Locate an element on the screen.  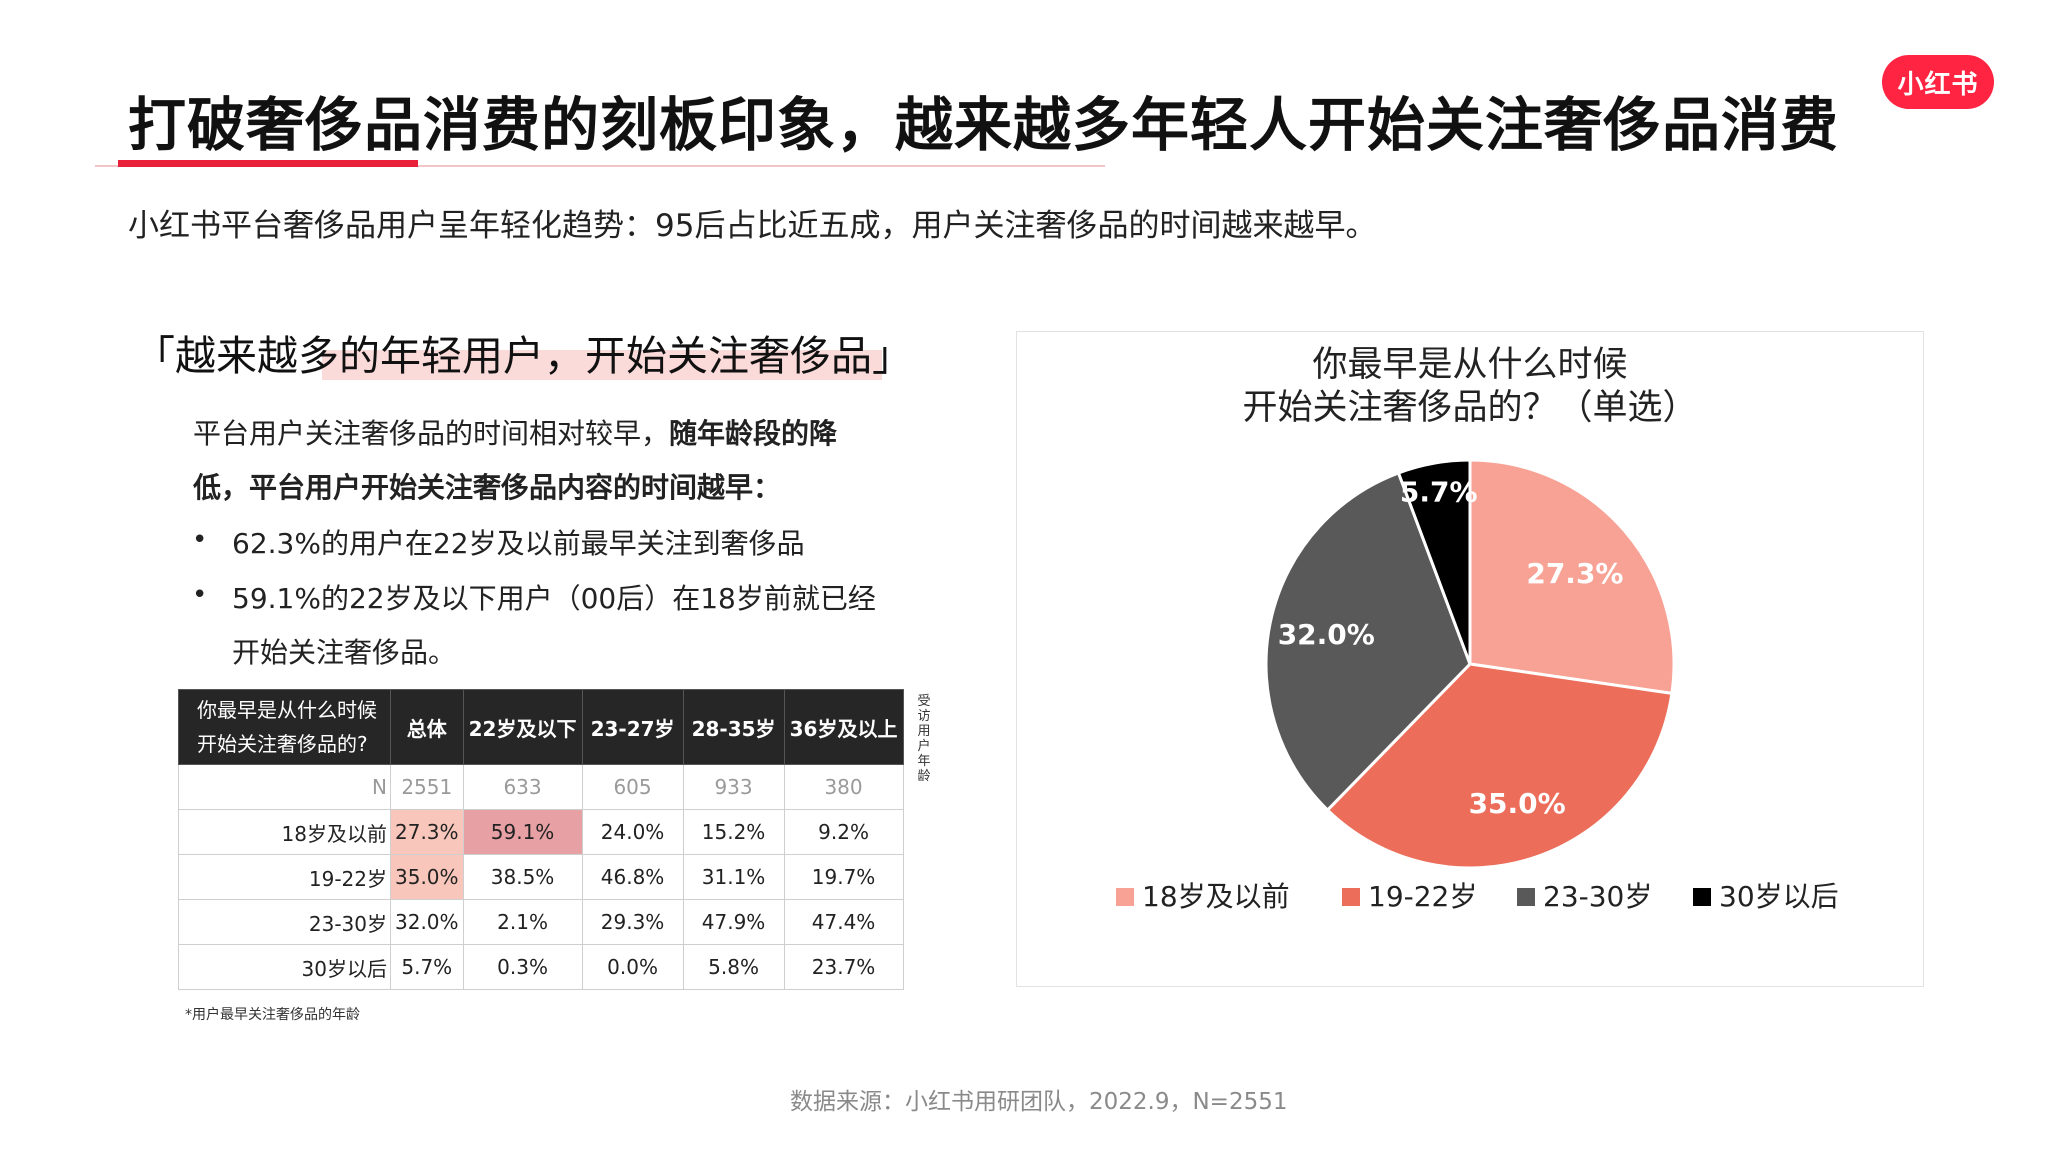
table-side-note: 受访用户年龄 is located at coordinates (924, 739).